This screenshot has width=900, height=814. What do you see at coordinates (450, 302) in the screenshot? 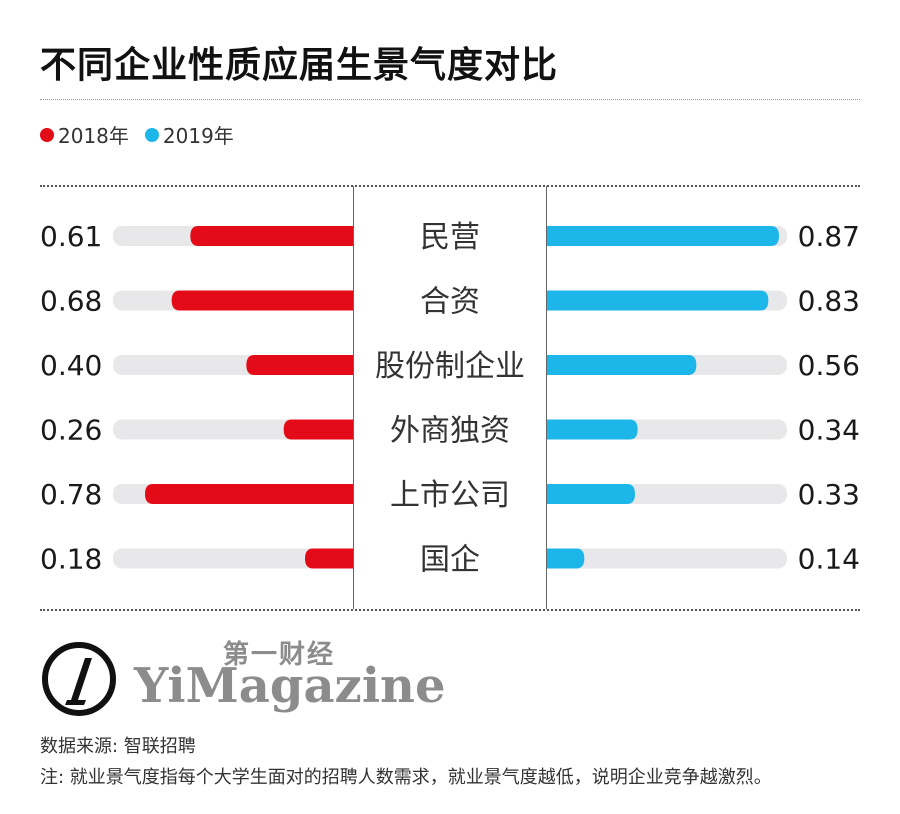
I see `category-label-1: 合资` at bounding box center [450, 302].